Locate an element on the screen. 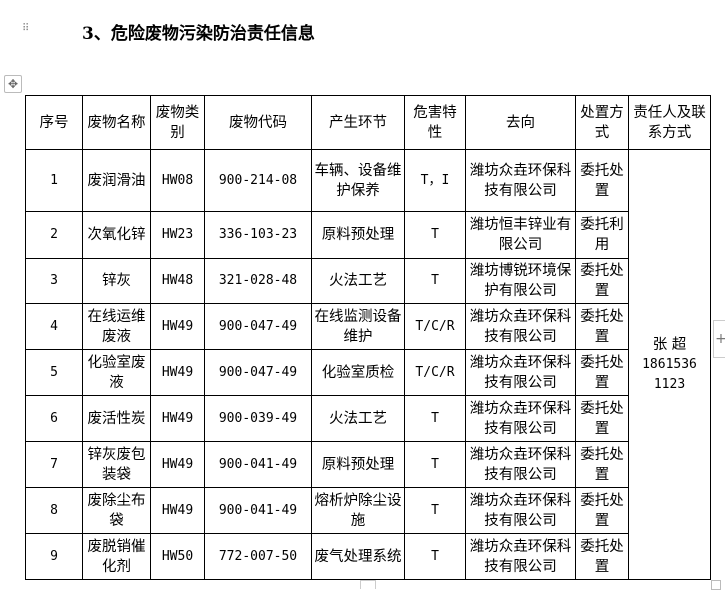 The height and width of the screenshot is (590, 725). cell-number: 4 is located at coordinates (54, 326).